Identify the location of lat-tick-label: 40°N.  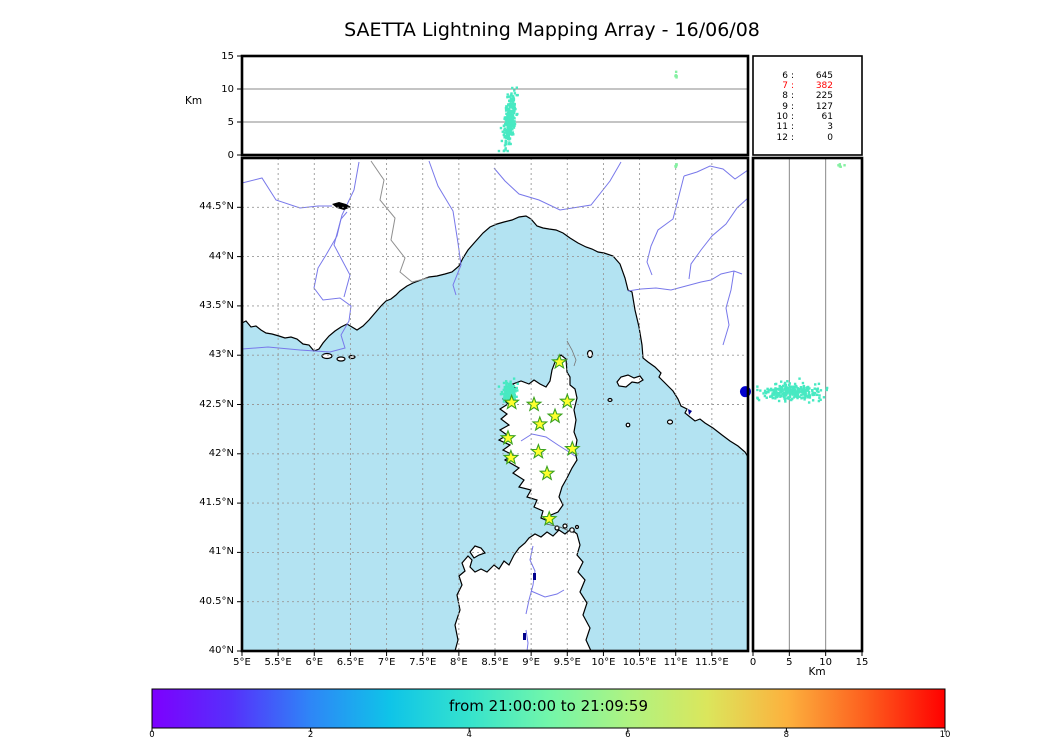
(221, 650).